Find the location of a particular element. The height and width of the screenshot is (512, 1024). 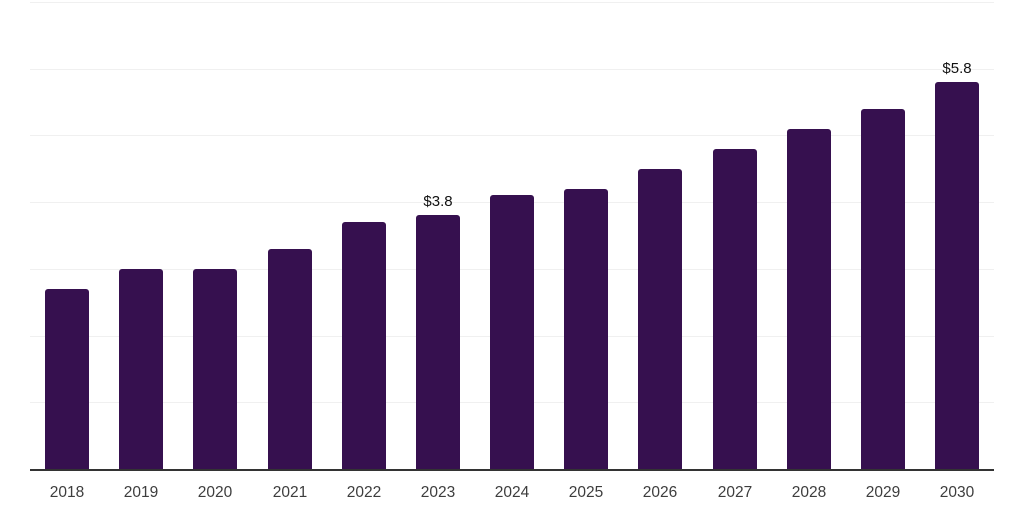

bar-2024 is located at coordinates (512, 332).